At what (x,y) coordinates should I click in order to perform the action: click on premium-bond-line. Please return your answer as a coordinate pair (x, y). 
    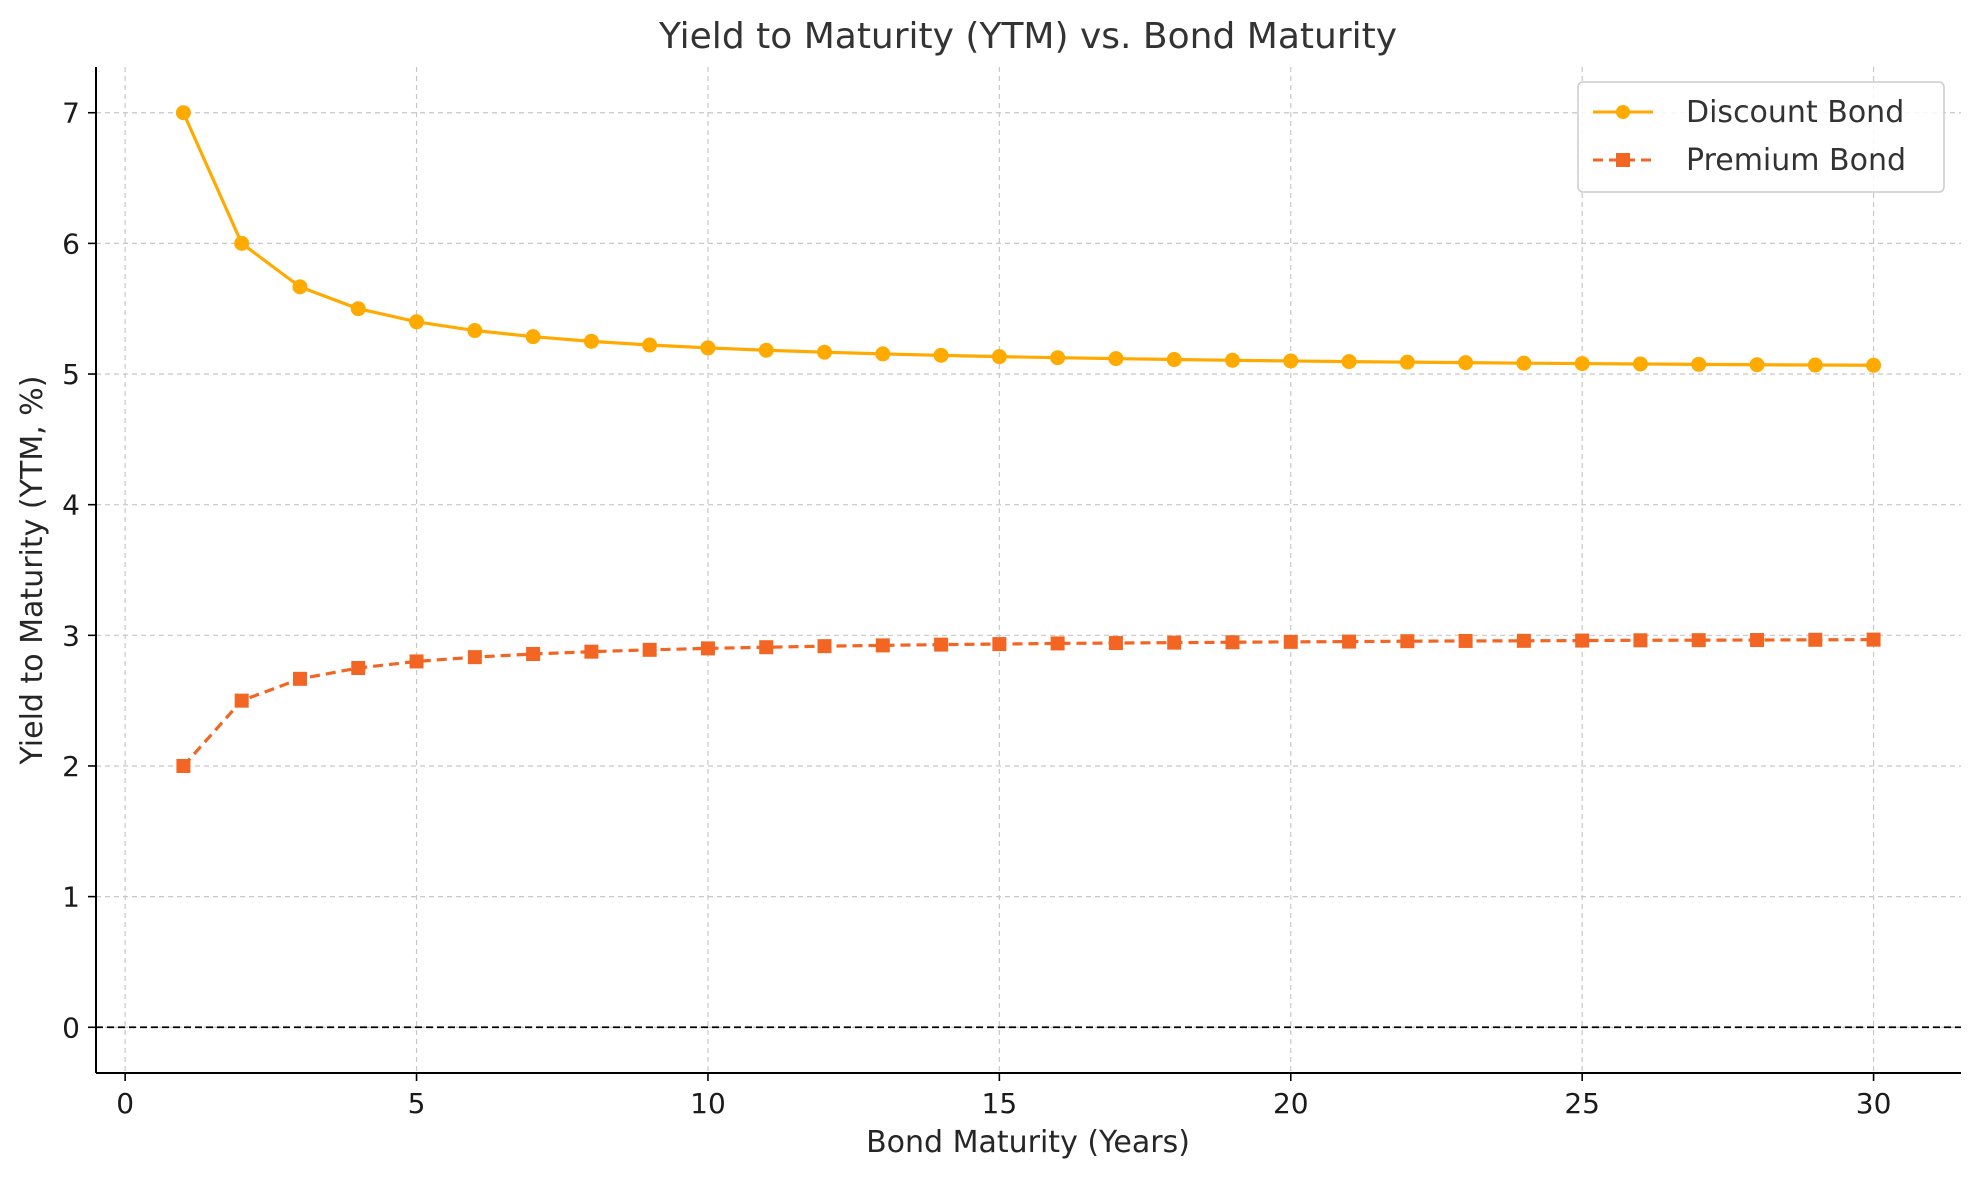
    Looking at the image, I should click on (1028, 703).